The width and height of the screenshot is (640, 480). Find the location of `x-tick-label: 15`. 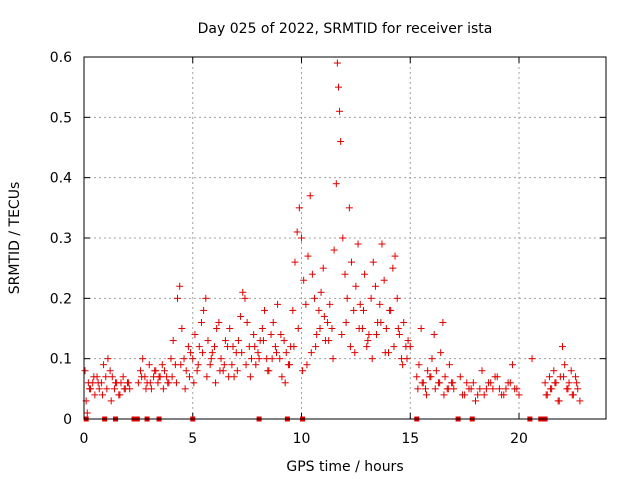

x-tick-label: 15 is located at coordinates (410, 439).